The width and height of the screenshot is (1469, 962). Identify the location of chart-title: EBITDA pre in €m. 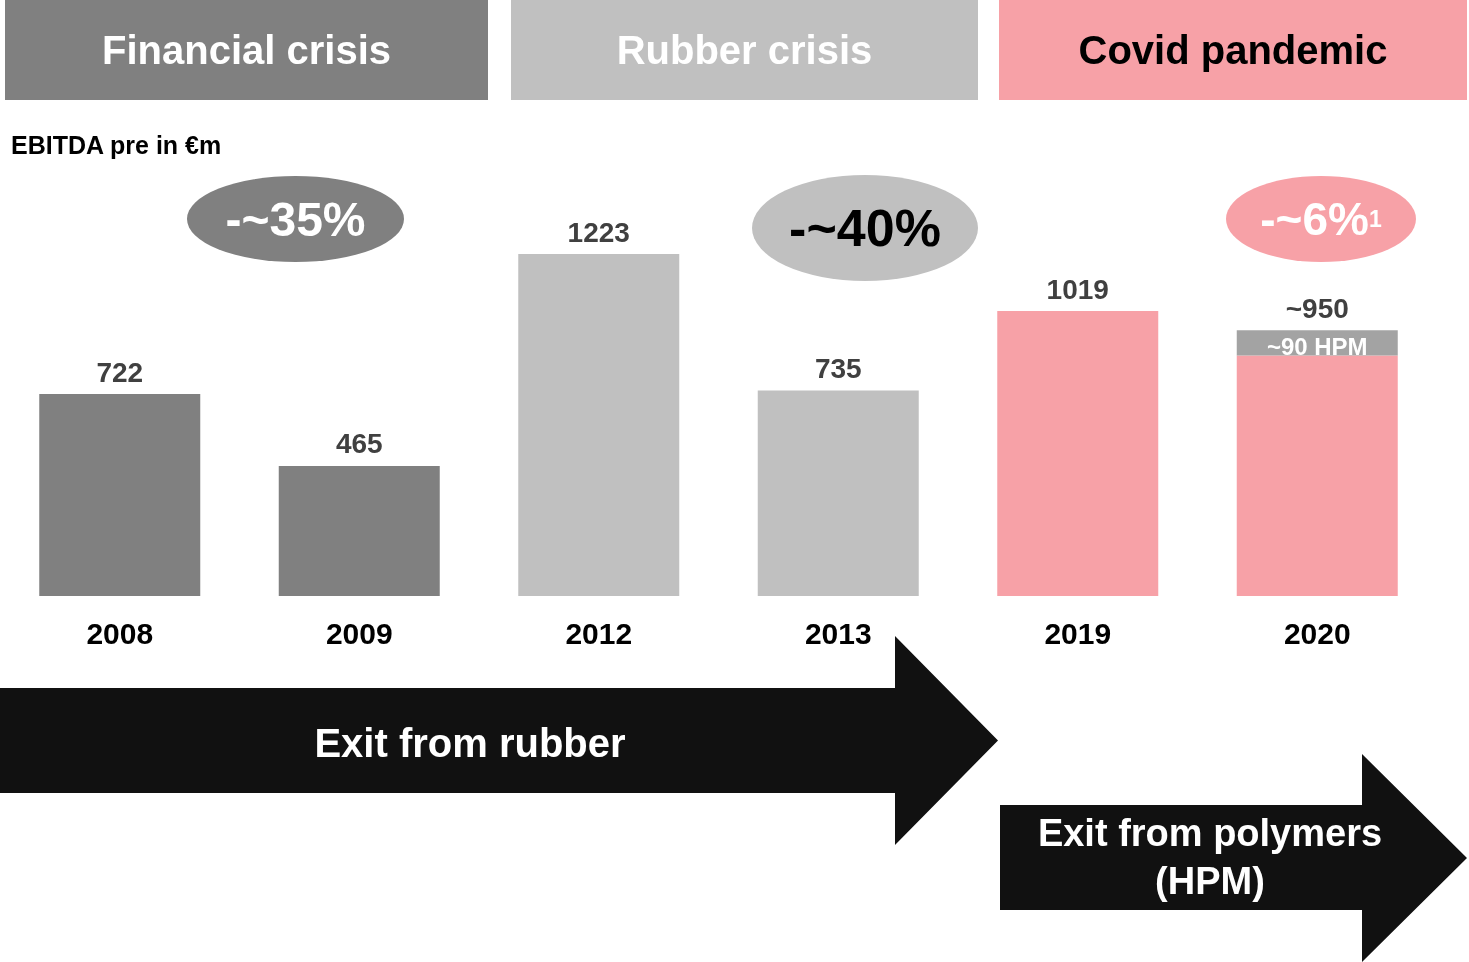
(116, 145).